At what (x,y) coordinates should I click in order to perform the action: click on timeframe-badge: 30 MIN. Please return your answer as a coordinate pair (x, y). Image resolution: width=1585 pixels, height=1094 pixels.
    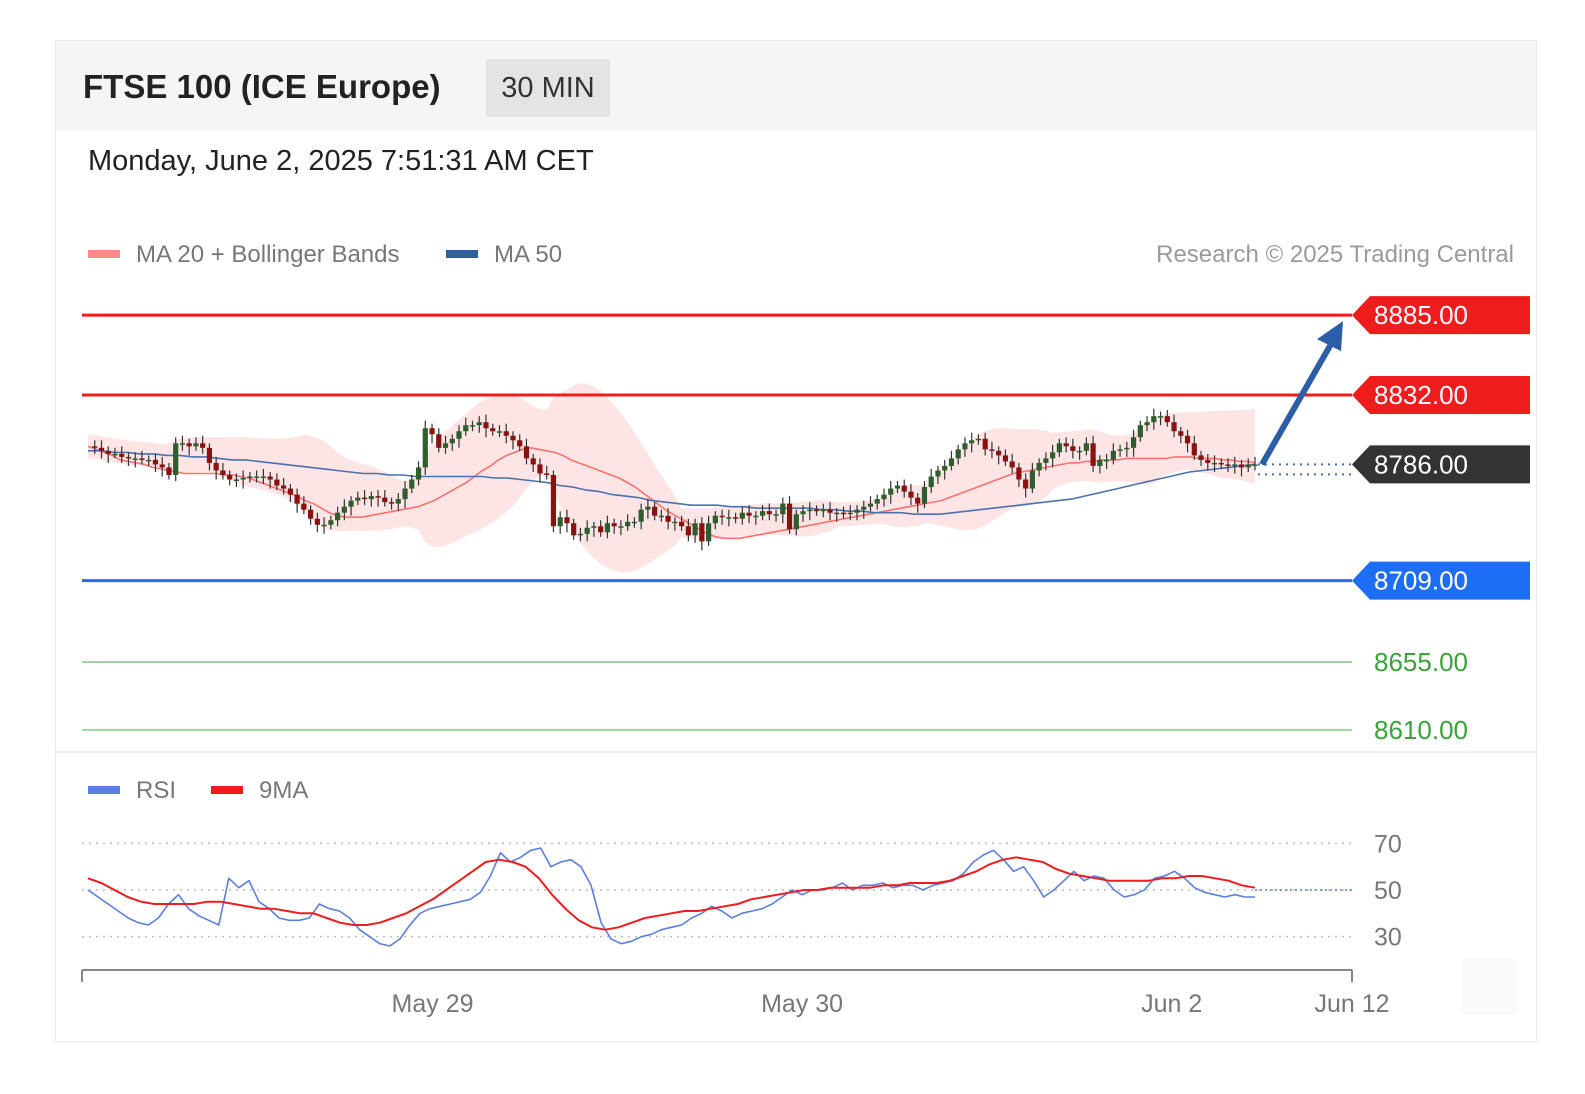
    Looking at the image, I should click on (548, 88).